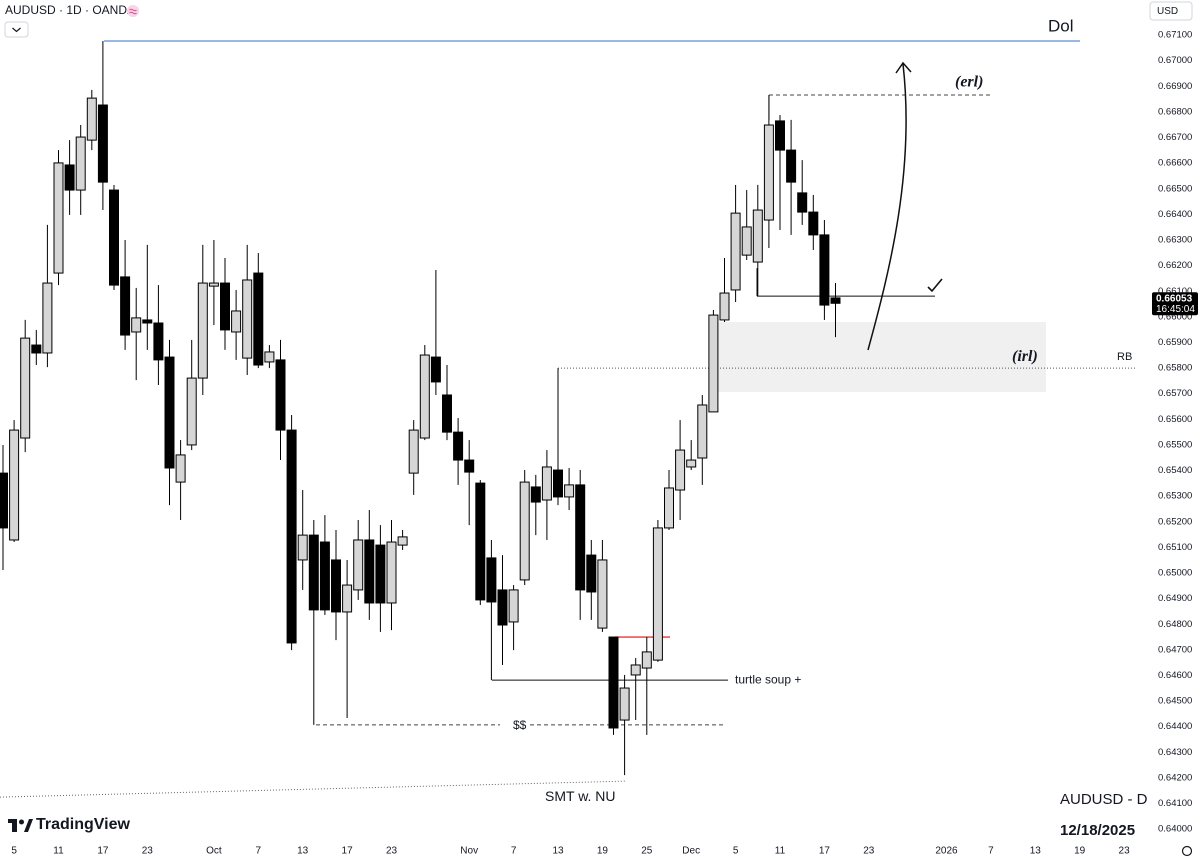 The height and width of the screenshot is (862, 1200). I want to click on annotation: Dol, so click(1061, 25).